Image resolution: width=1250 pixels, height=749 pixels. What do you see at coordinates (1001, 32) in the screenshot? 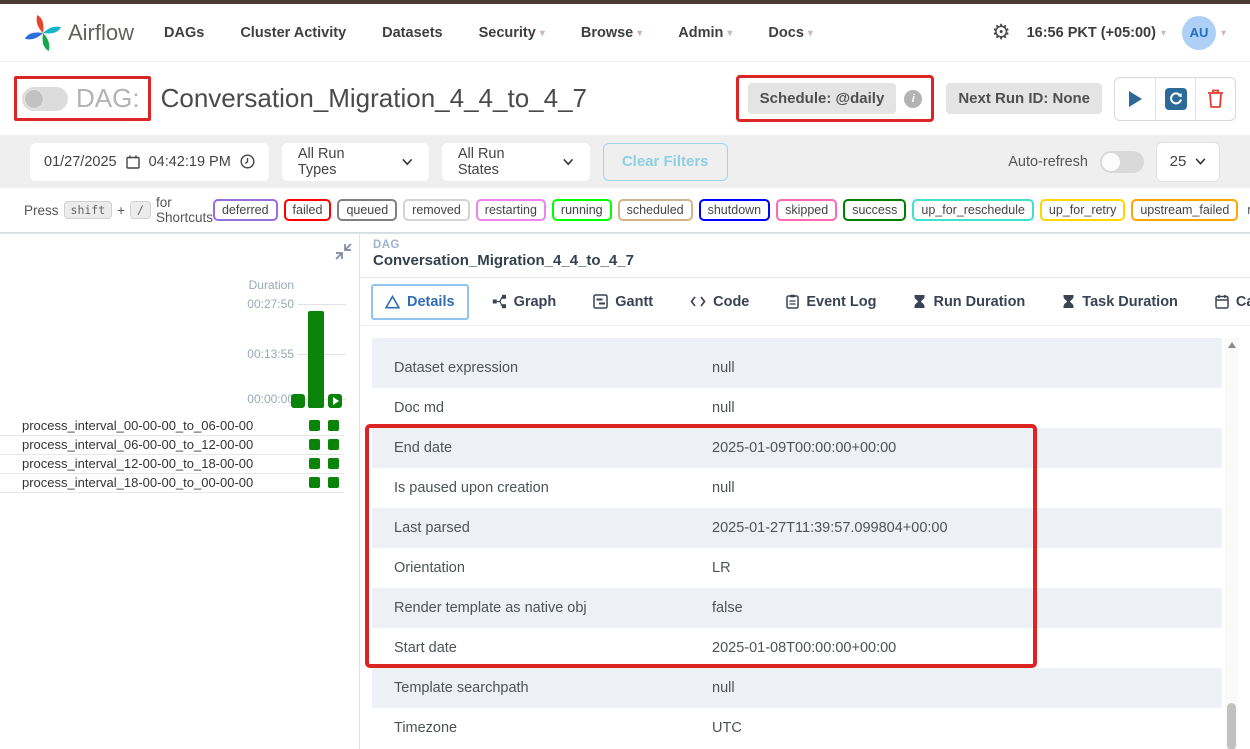
I see `gear-icon: ⚙` at bounding box center [1001, 32].